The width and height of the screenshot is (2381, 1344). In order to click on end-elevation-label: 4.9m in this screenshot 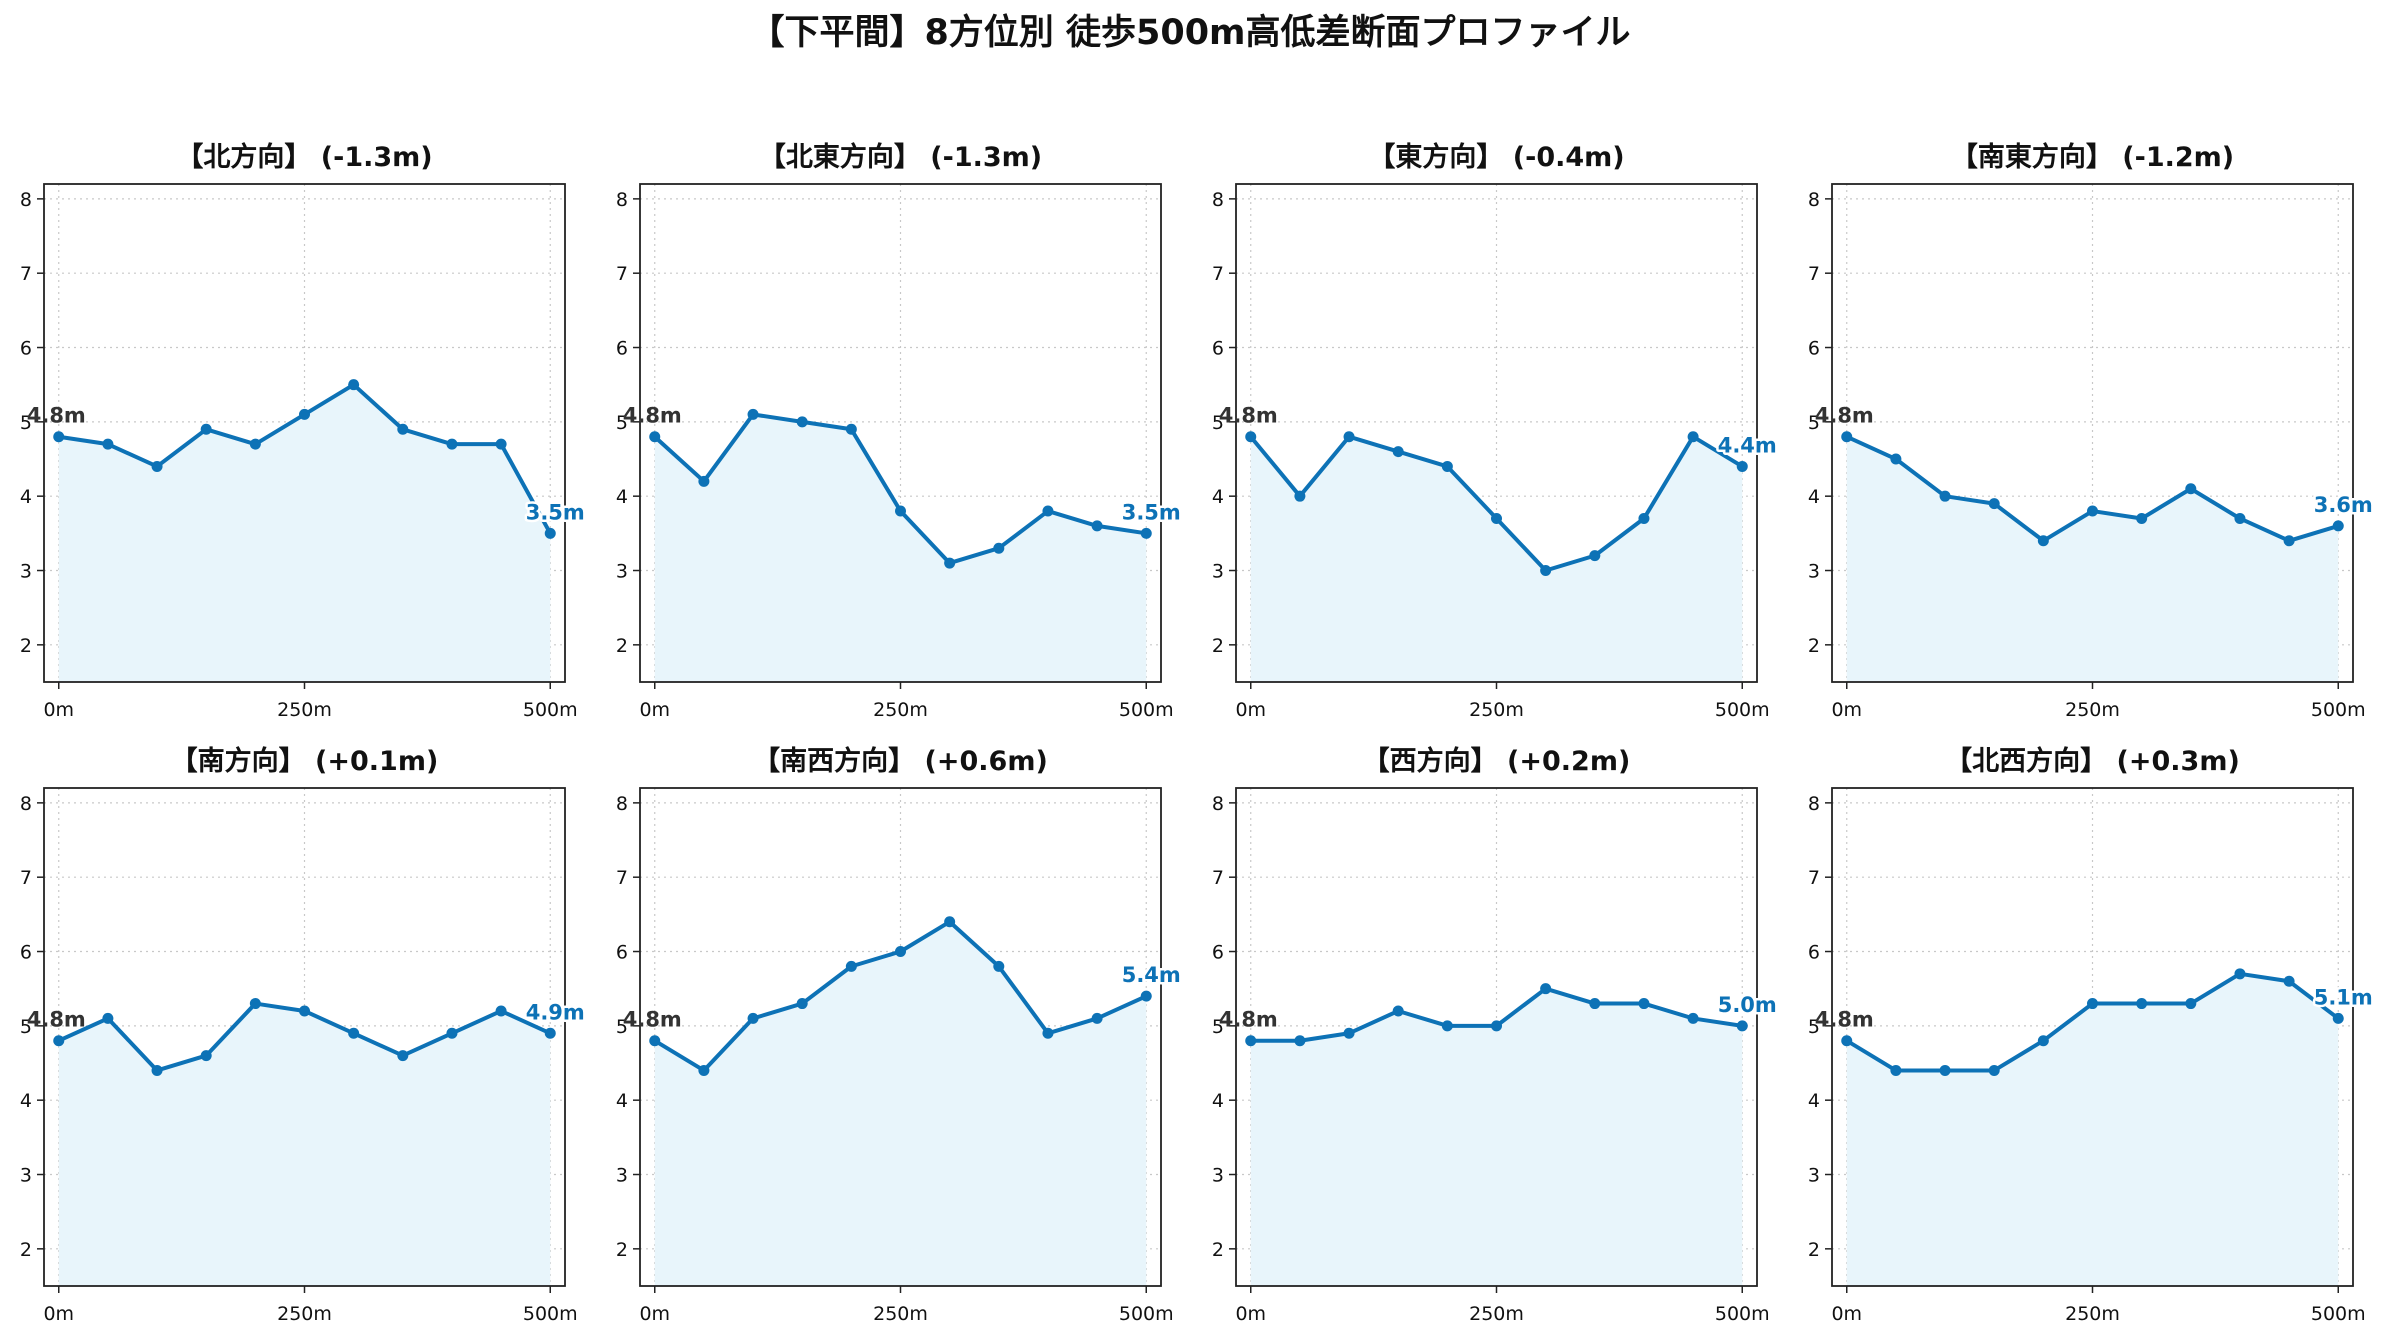, I will do `click(555, 1012)`.